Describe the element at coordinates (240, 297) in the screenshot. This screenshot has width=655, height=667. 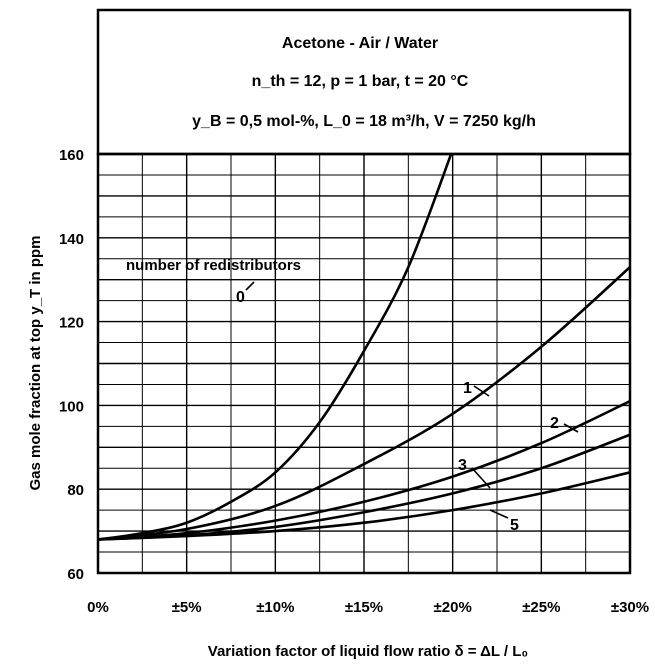
I see `series-label-0: 0` at that location.